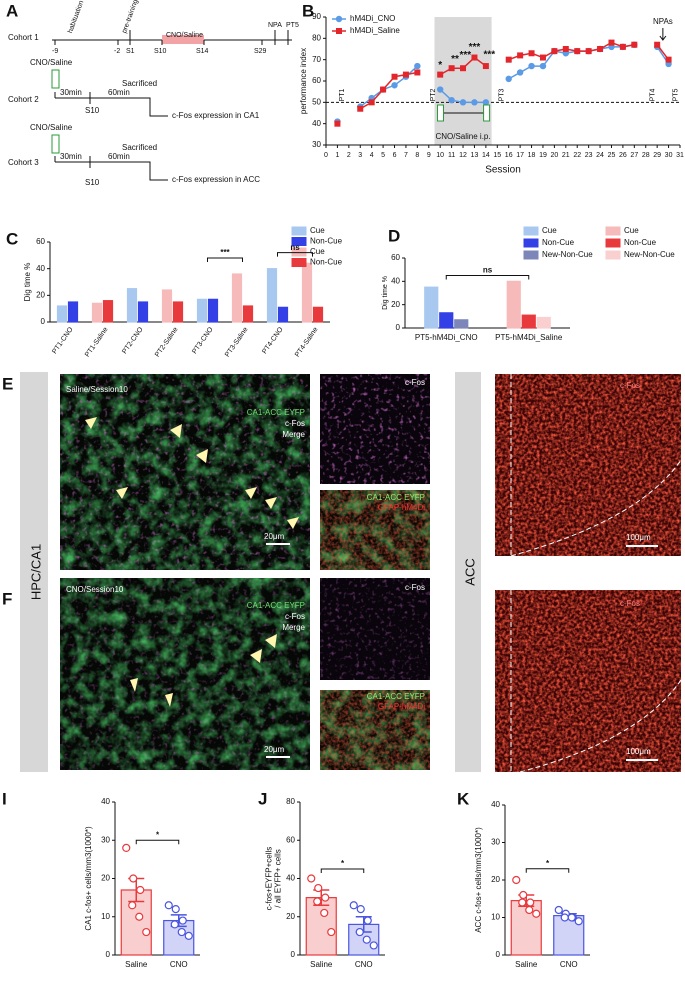  What do you see at coordinates (55, 51) in the screenshot?
I see `tick-label: -9` at bounding box center [55, 51].